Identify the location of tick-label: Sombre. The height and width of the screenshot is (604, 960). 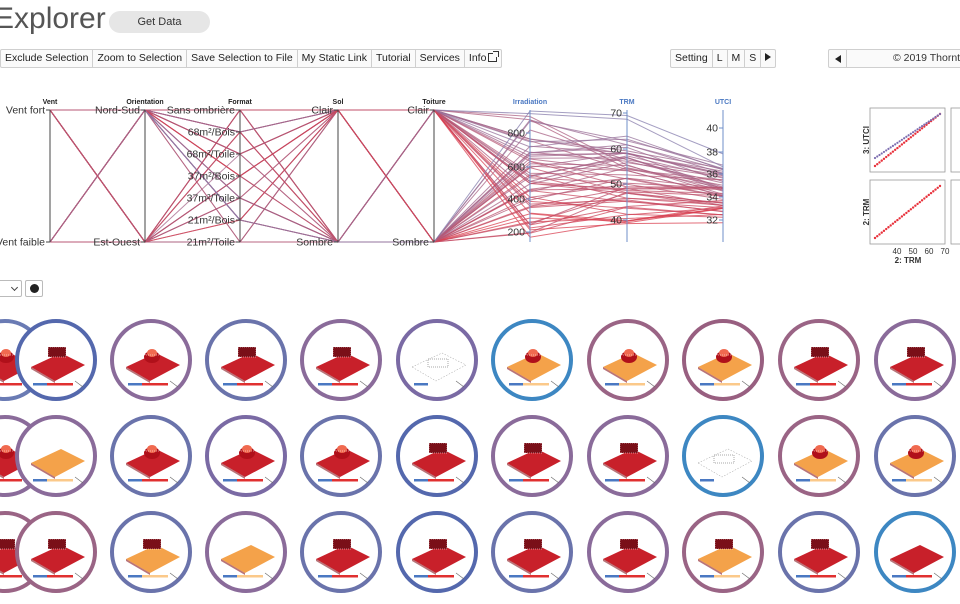
(410, 243).